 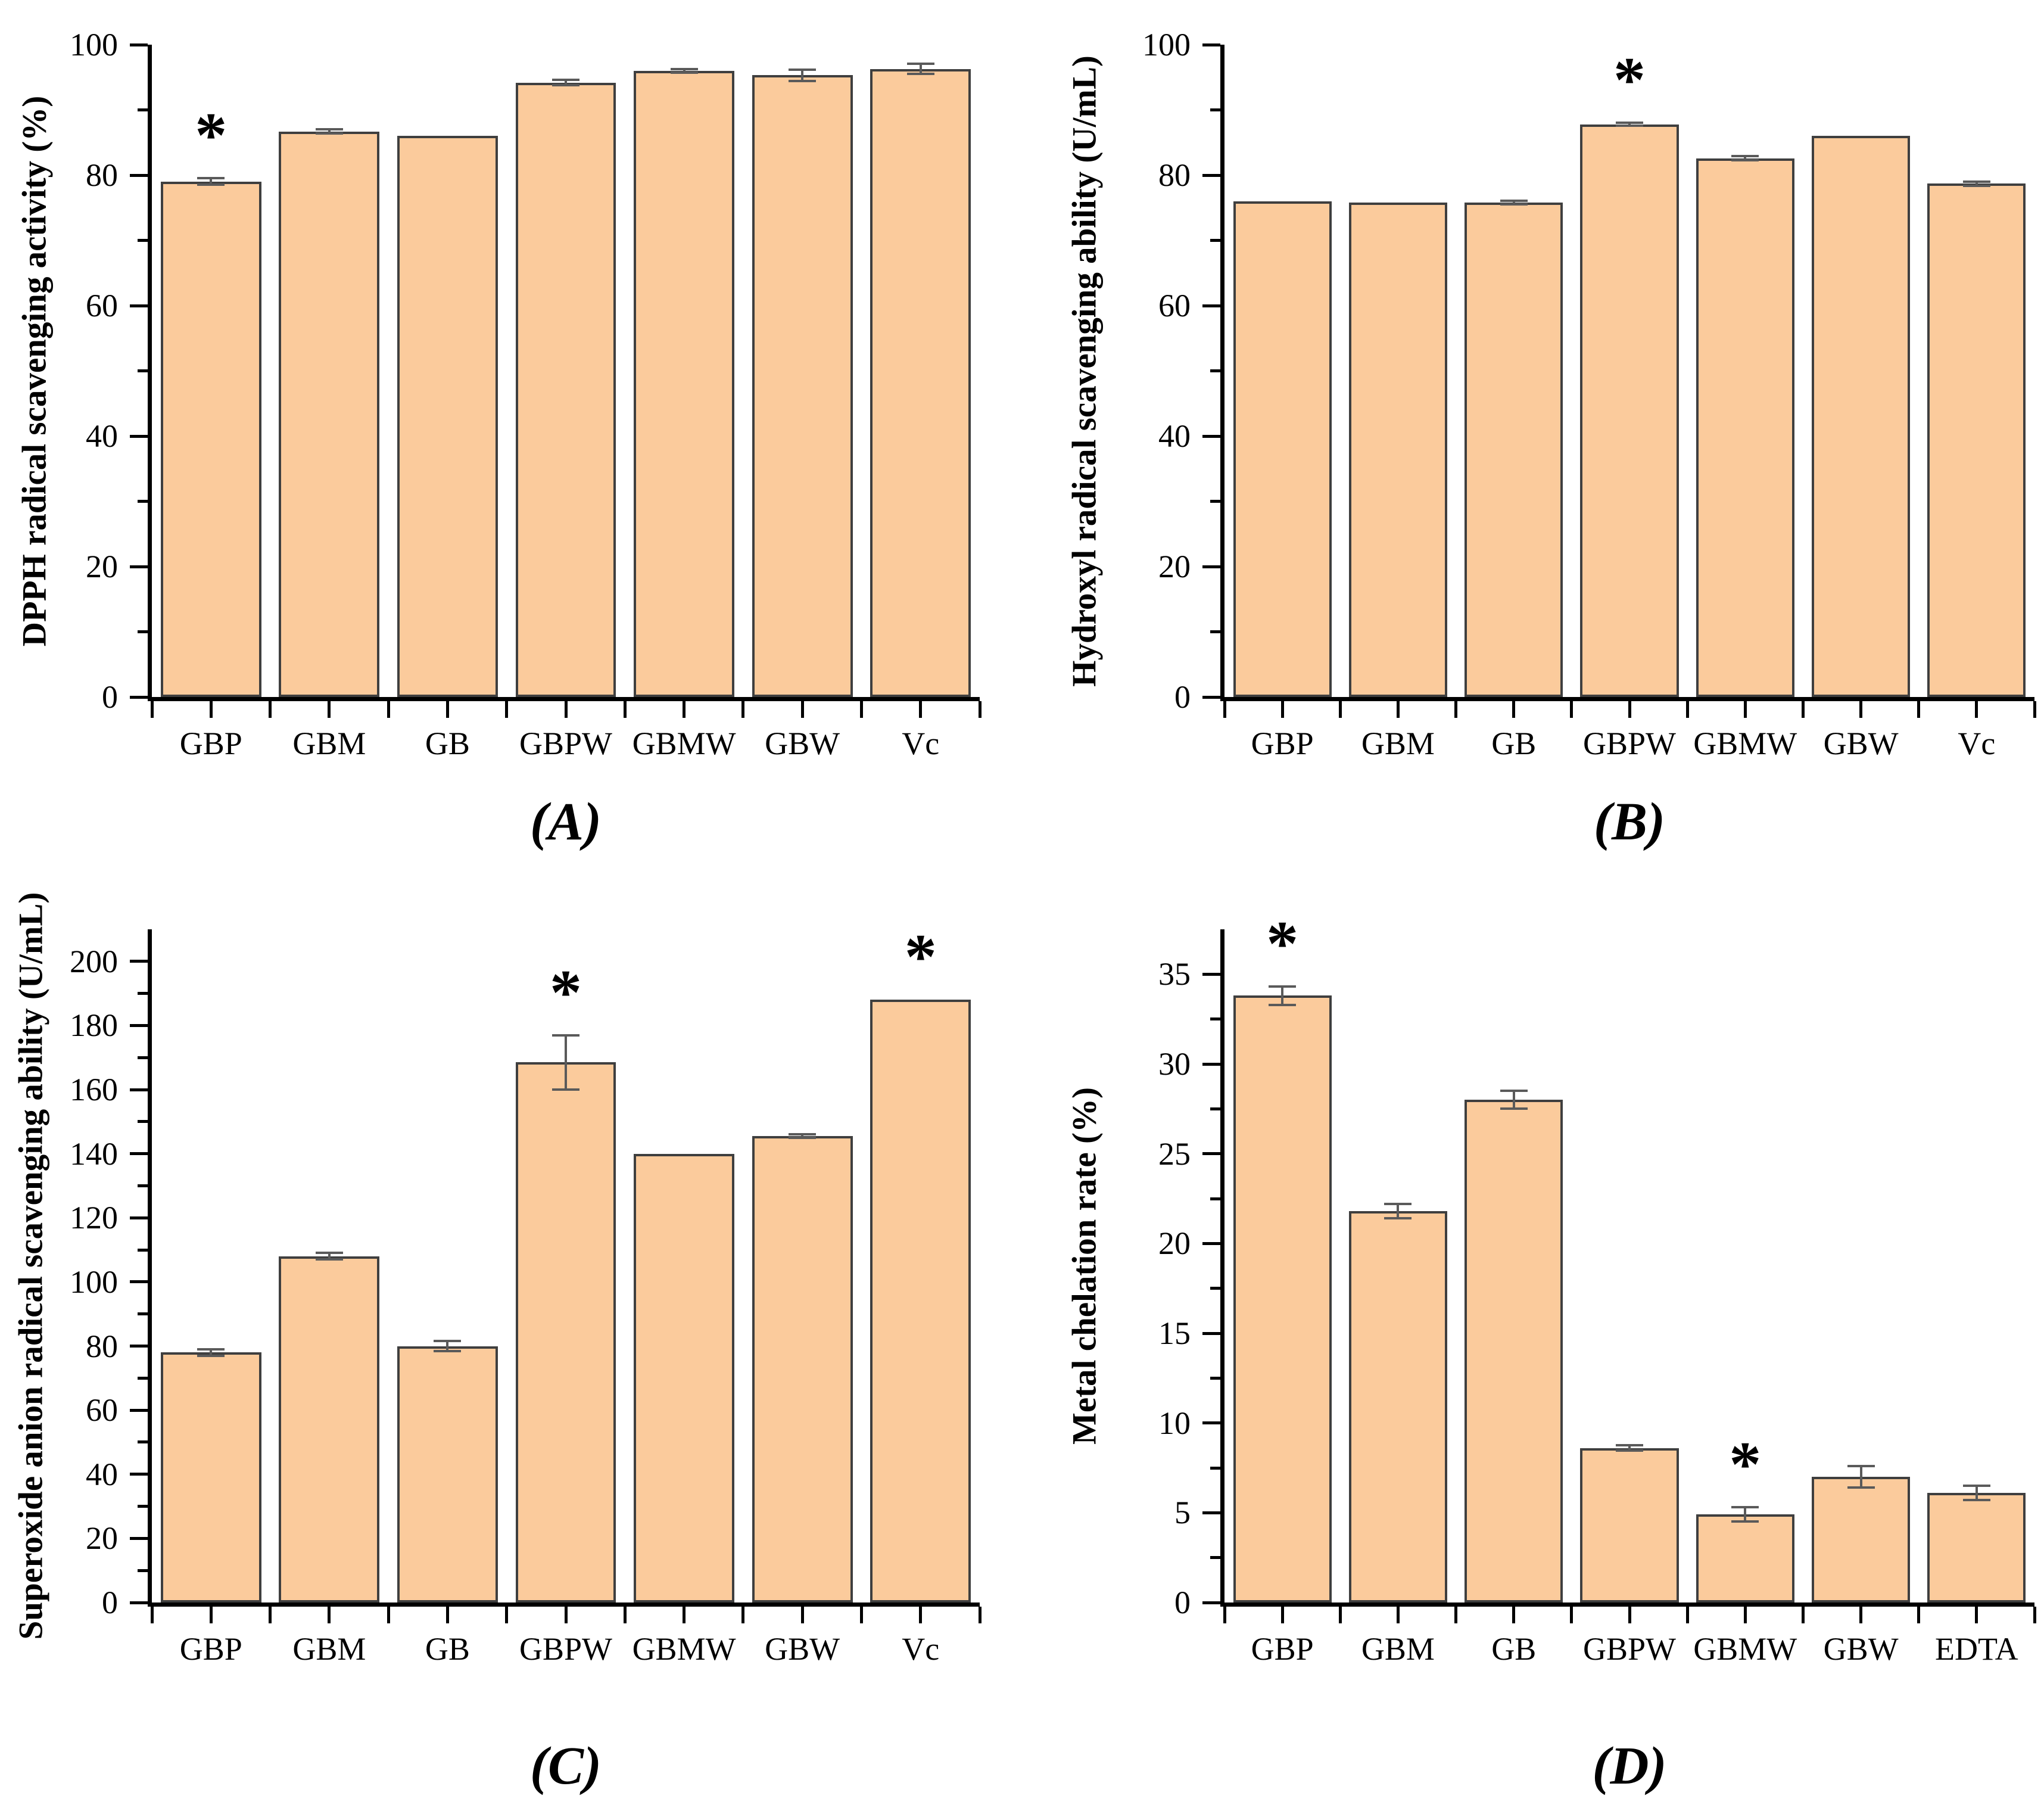 What do you see at coordinates (329, 1649) in the screenshot?
I see `x-tick-label: GBM` at bounding box center [329, 1649].